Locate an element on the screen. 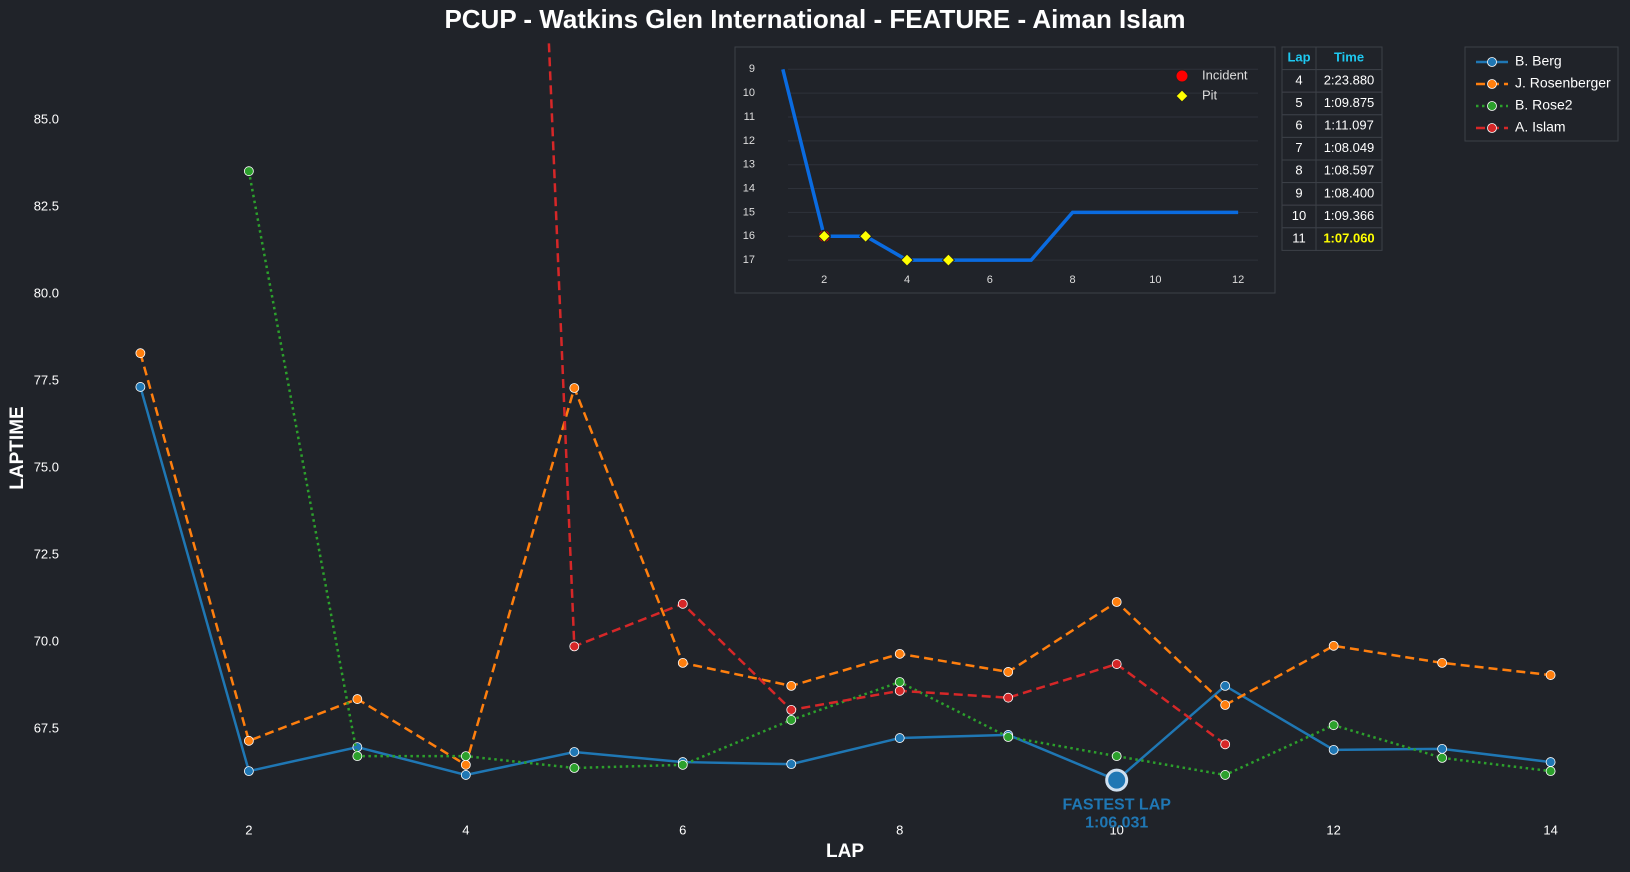 The height and width of the screenshot is (872, 1630). table-text: 1:08.597 is located at coordinates (1349, 170).